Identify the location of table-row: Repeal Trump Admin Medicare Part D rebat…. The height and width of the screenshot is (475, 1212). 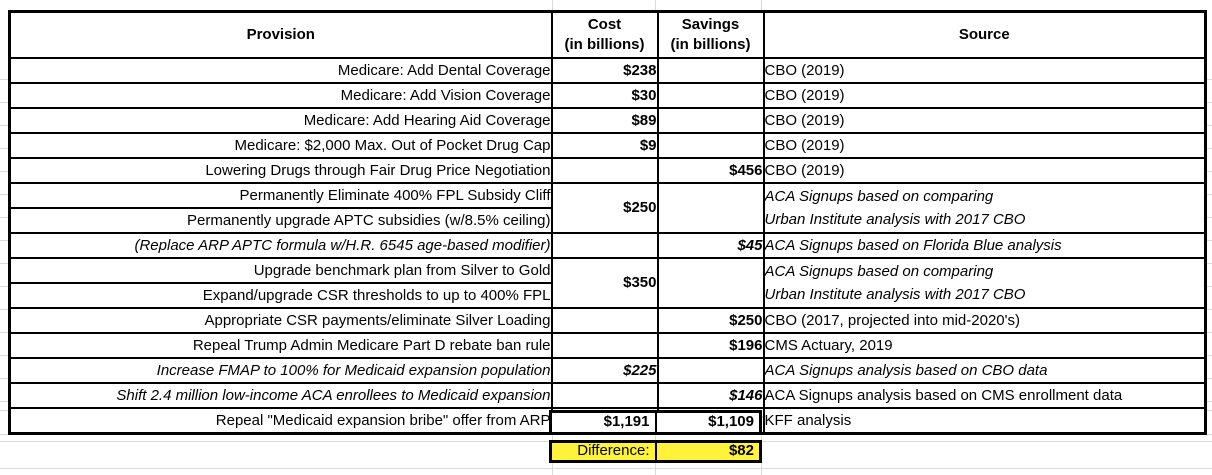
(607, 345).